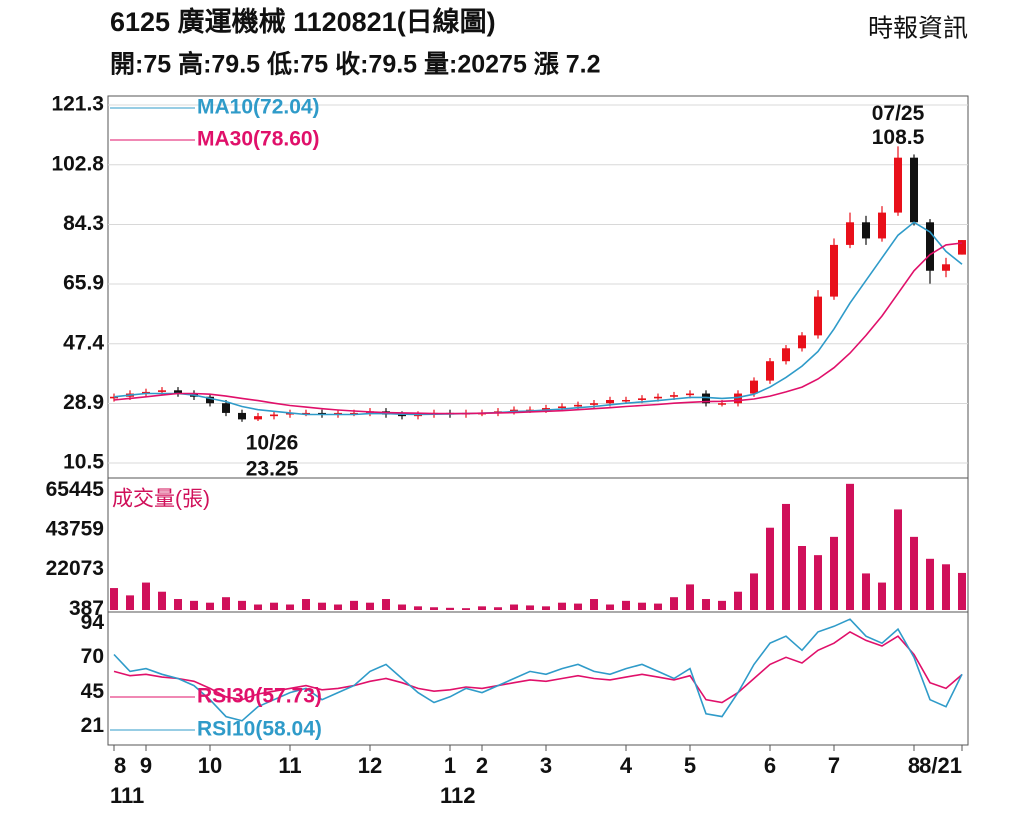  I want to click on x-tick-label: 9, so click(146, 765).